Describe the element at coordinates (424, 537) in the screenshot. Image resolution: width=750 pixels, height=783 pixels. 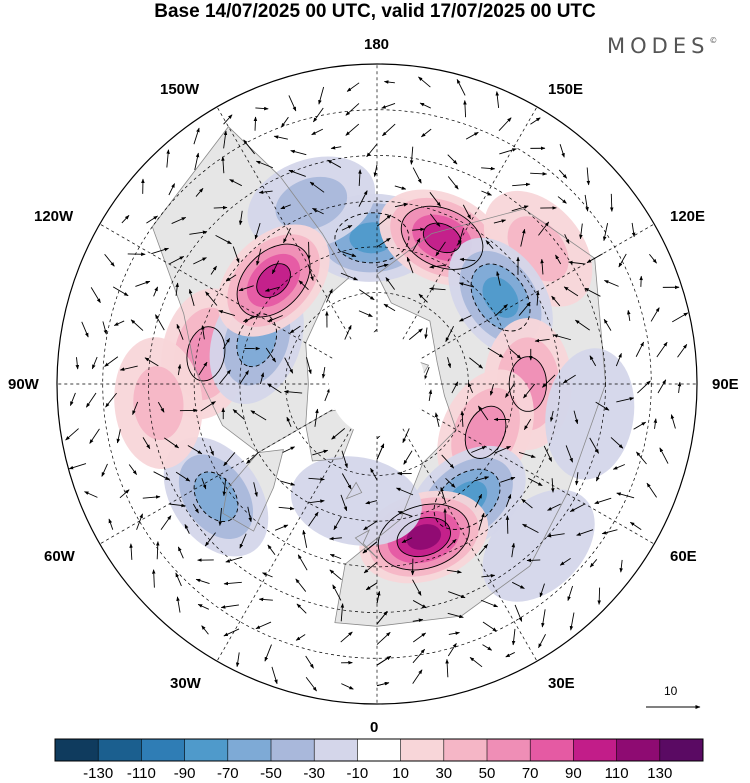
I see `anomaly-level` at that location.